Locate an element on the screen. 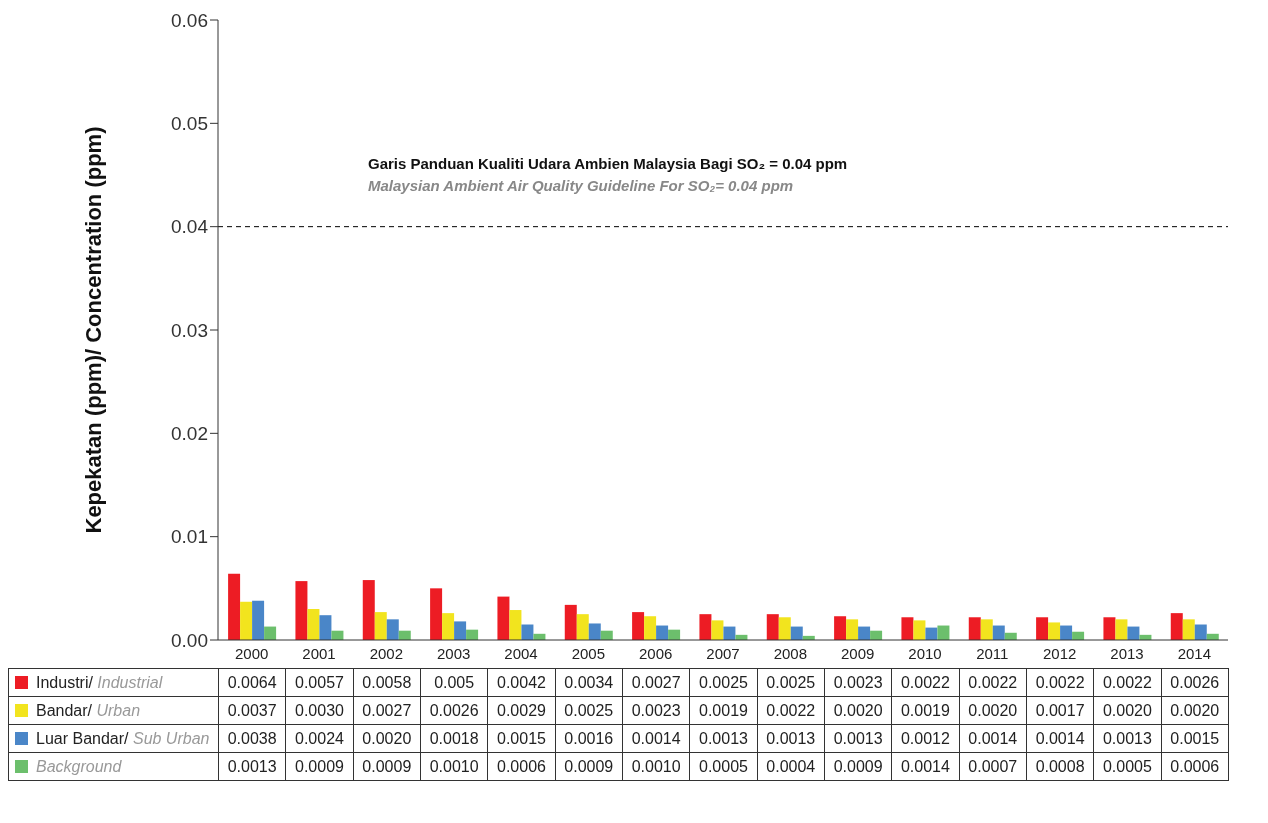  data-label: 0.0015 is located at coordinates (1195, 738).